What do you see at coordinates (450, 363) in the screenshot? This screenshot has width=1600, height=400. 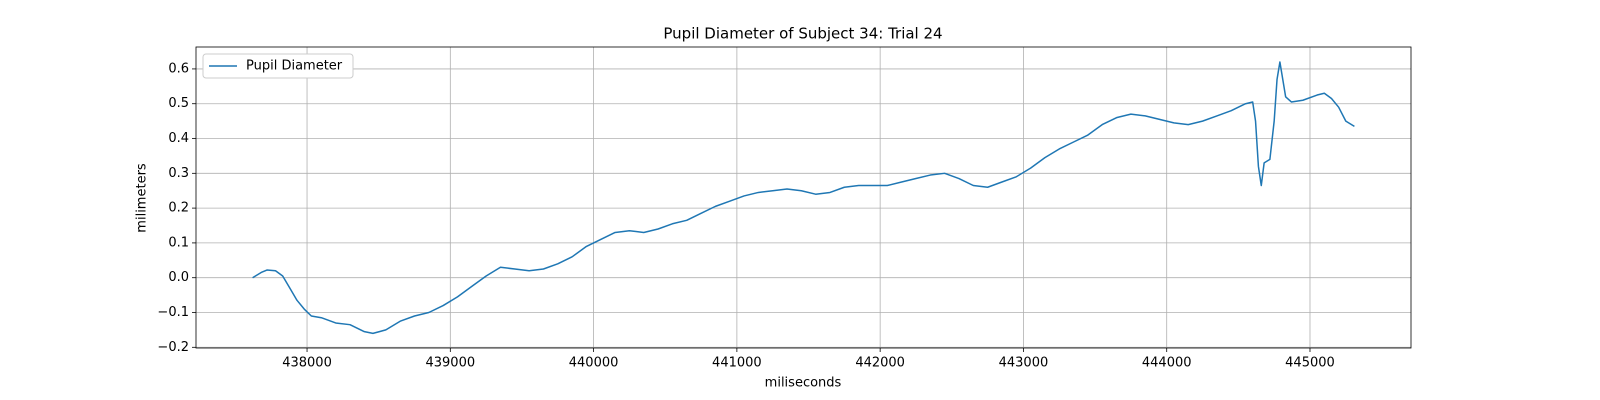 I see `x-tick-label: 439000` at bounding box center [450, 363].